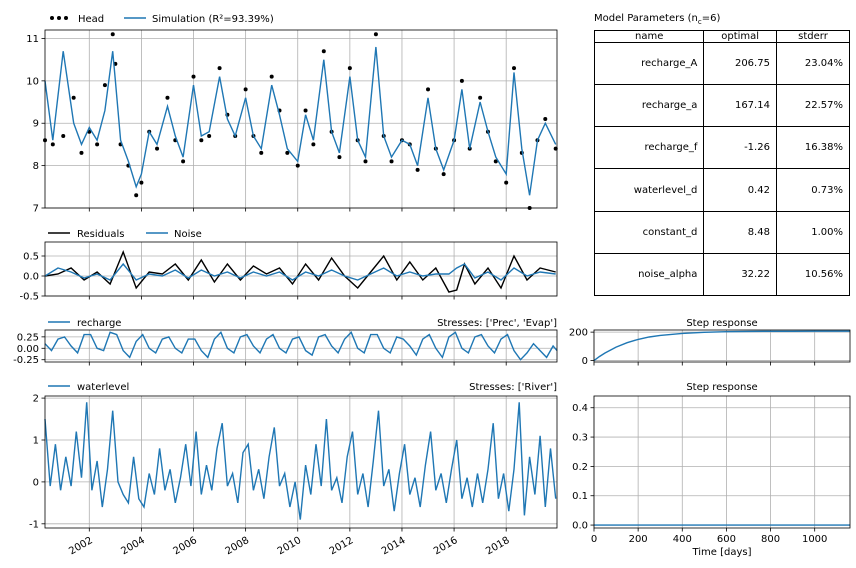 This screenshot has height=568, width=856. I want to click on x-tick-label: 2004, so click(133, 546).